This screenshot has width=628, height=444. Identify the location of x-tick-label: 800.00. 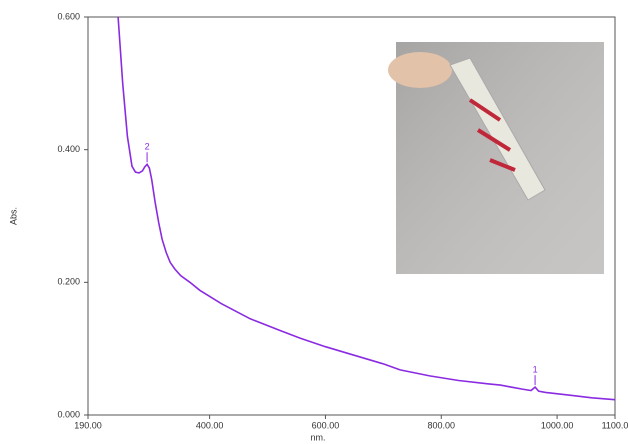
(441, 425).